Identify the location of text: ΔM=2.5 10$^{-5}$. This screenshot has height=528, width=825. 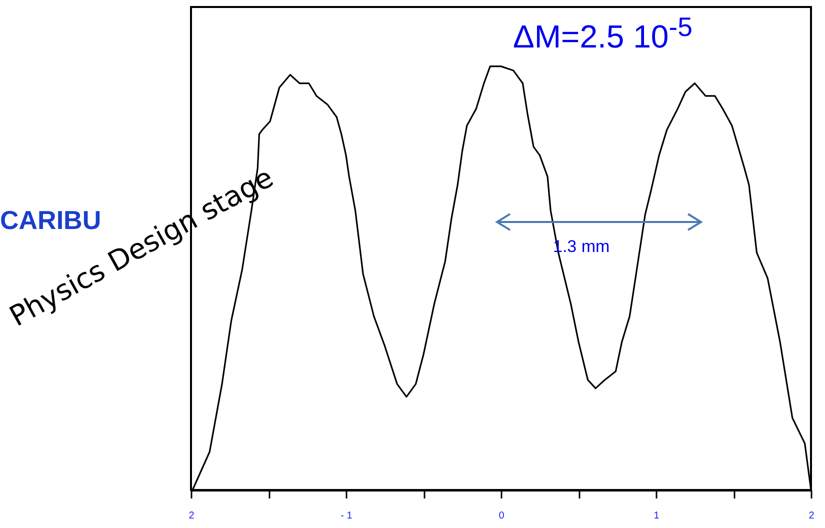
(602, 34).